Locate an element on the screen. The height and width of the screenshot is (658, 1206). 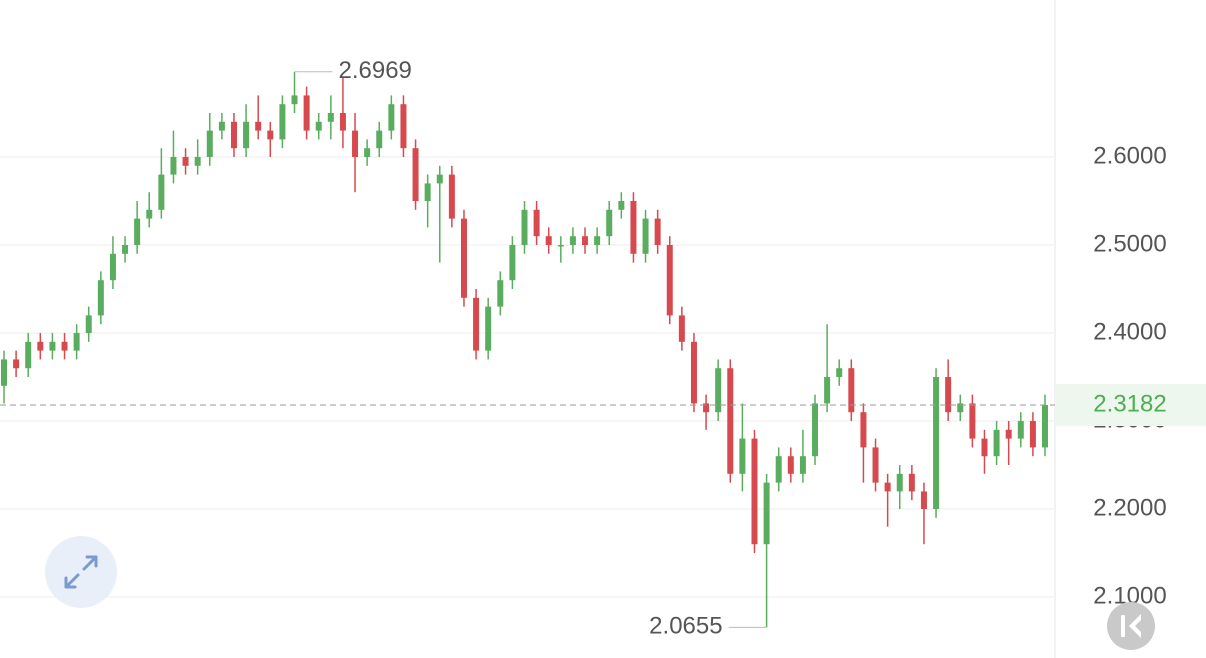
expand-icon is located at coordinates (81, 572).